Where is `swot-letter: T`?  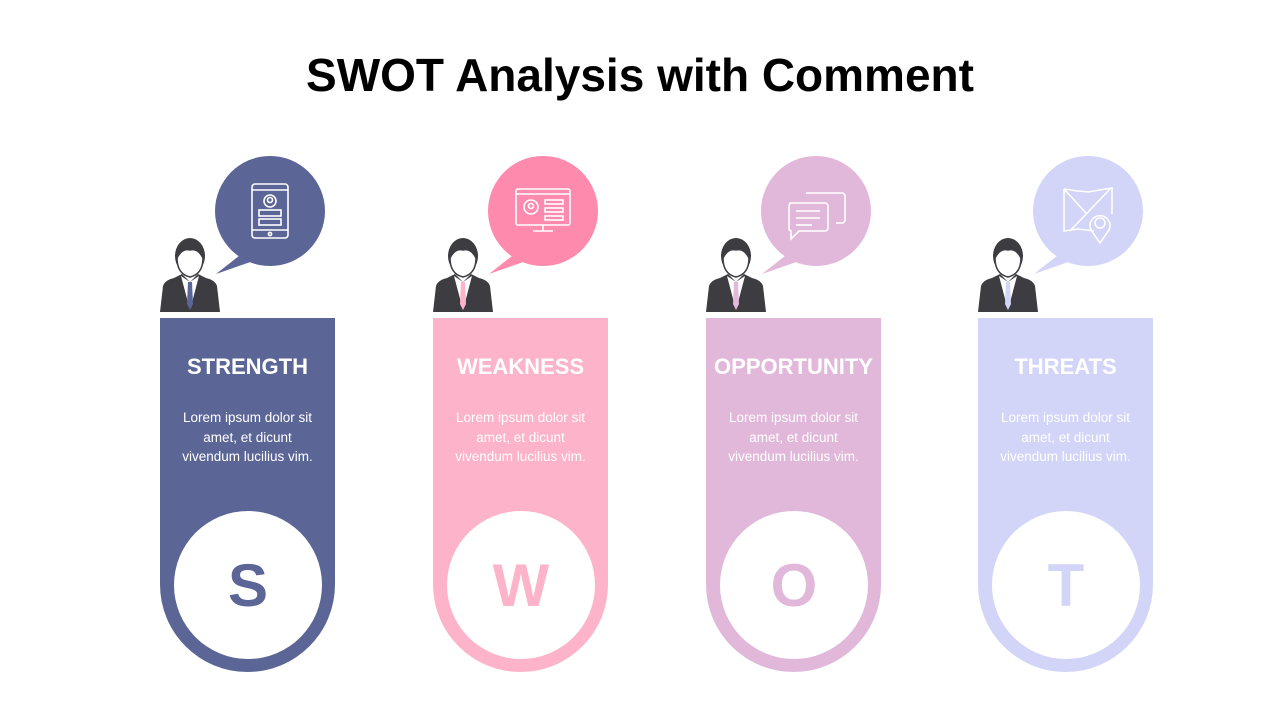 swot-letter: T is located at coordinates (1066, 585).